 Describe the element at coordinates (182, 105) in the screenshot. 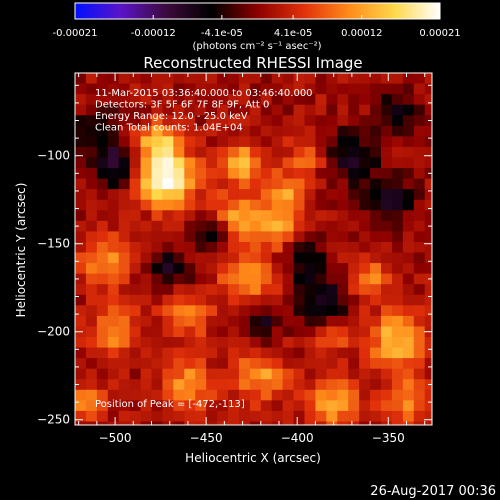

I see `annotation-line: Detectors: 3F 5F 6F 7F 8F 9F, Att 0` at that location.